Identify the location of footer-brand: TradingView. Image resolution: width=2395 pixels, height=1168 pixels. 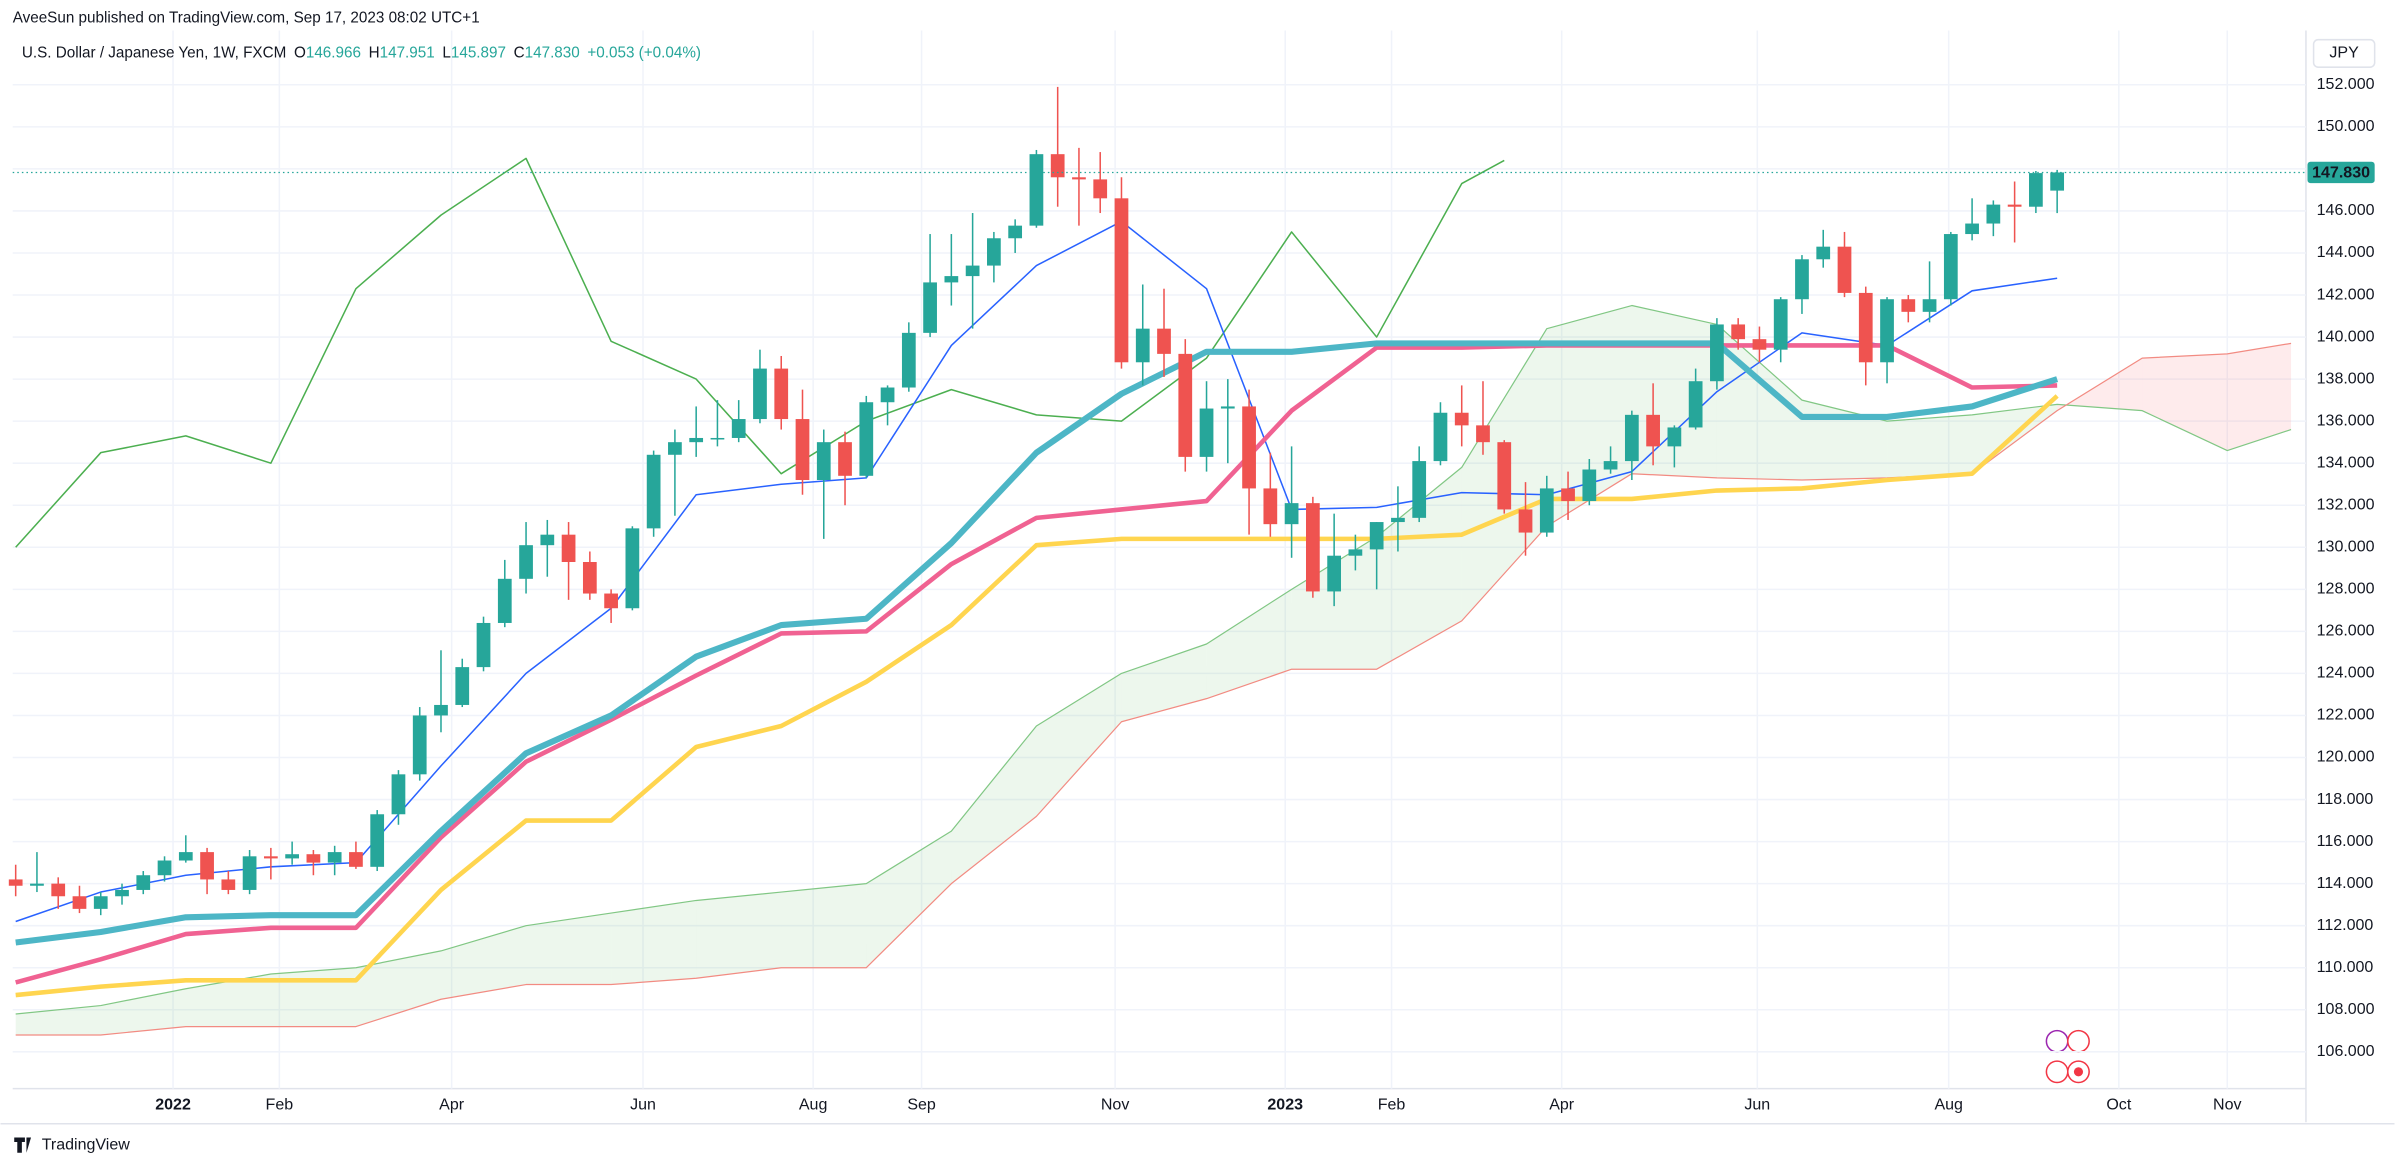
(86, 1144).